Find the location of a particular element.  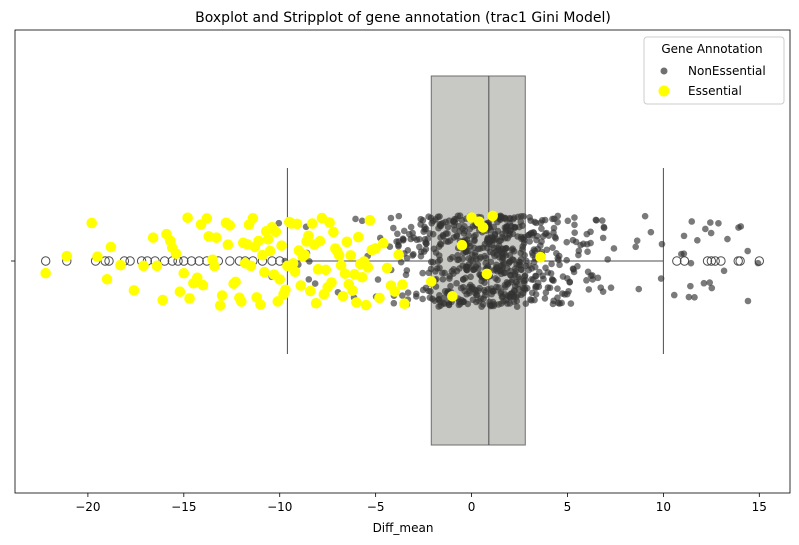

x-tick-label: −5 is located at coordinates (376, 507).